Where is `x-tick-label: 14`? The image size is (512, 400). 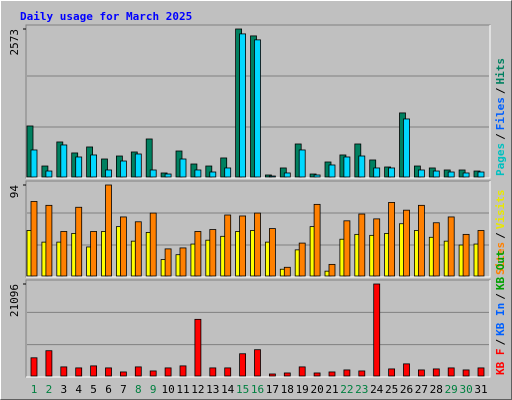 x-tick-label: 14 is located at coordinates (228, 389).